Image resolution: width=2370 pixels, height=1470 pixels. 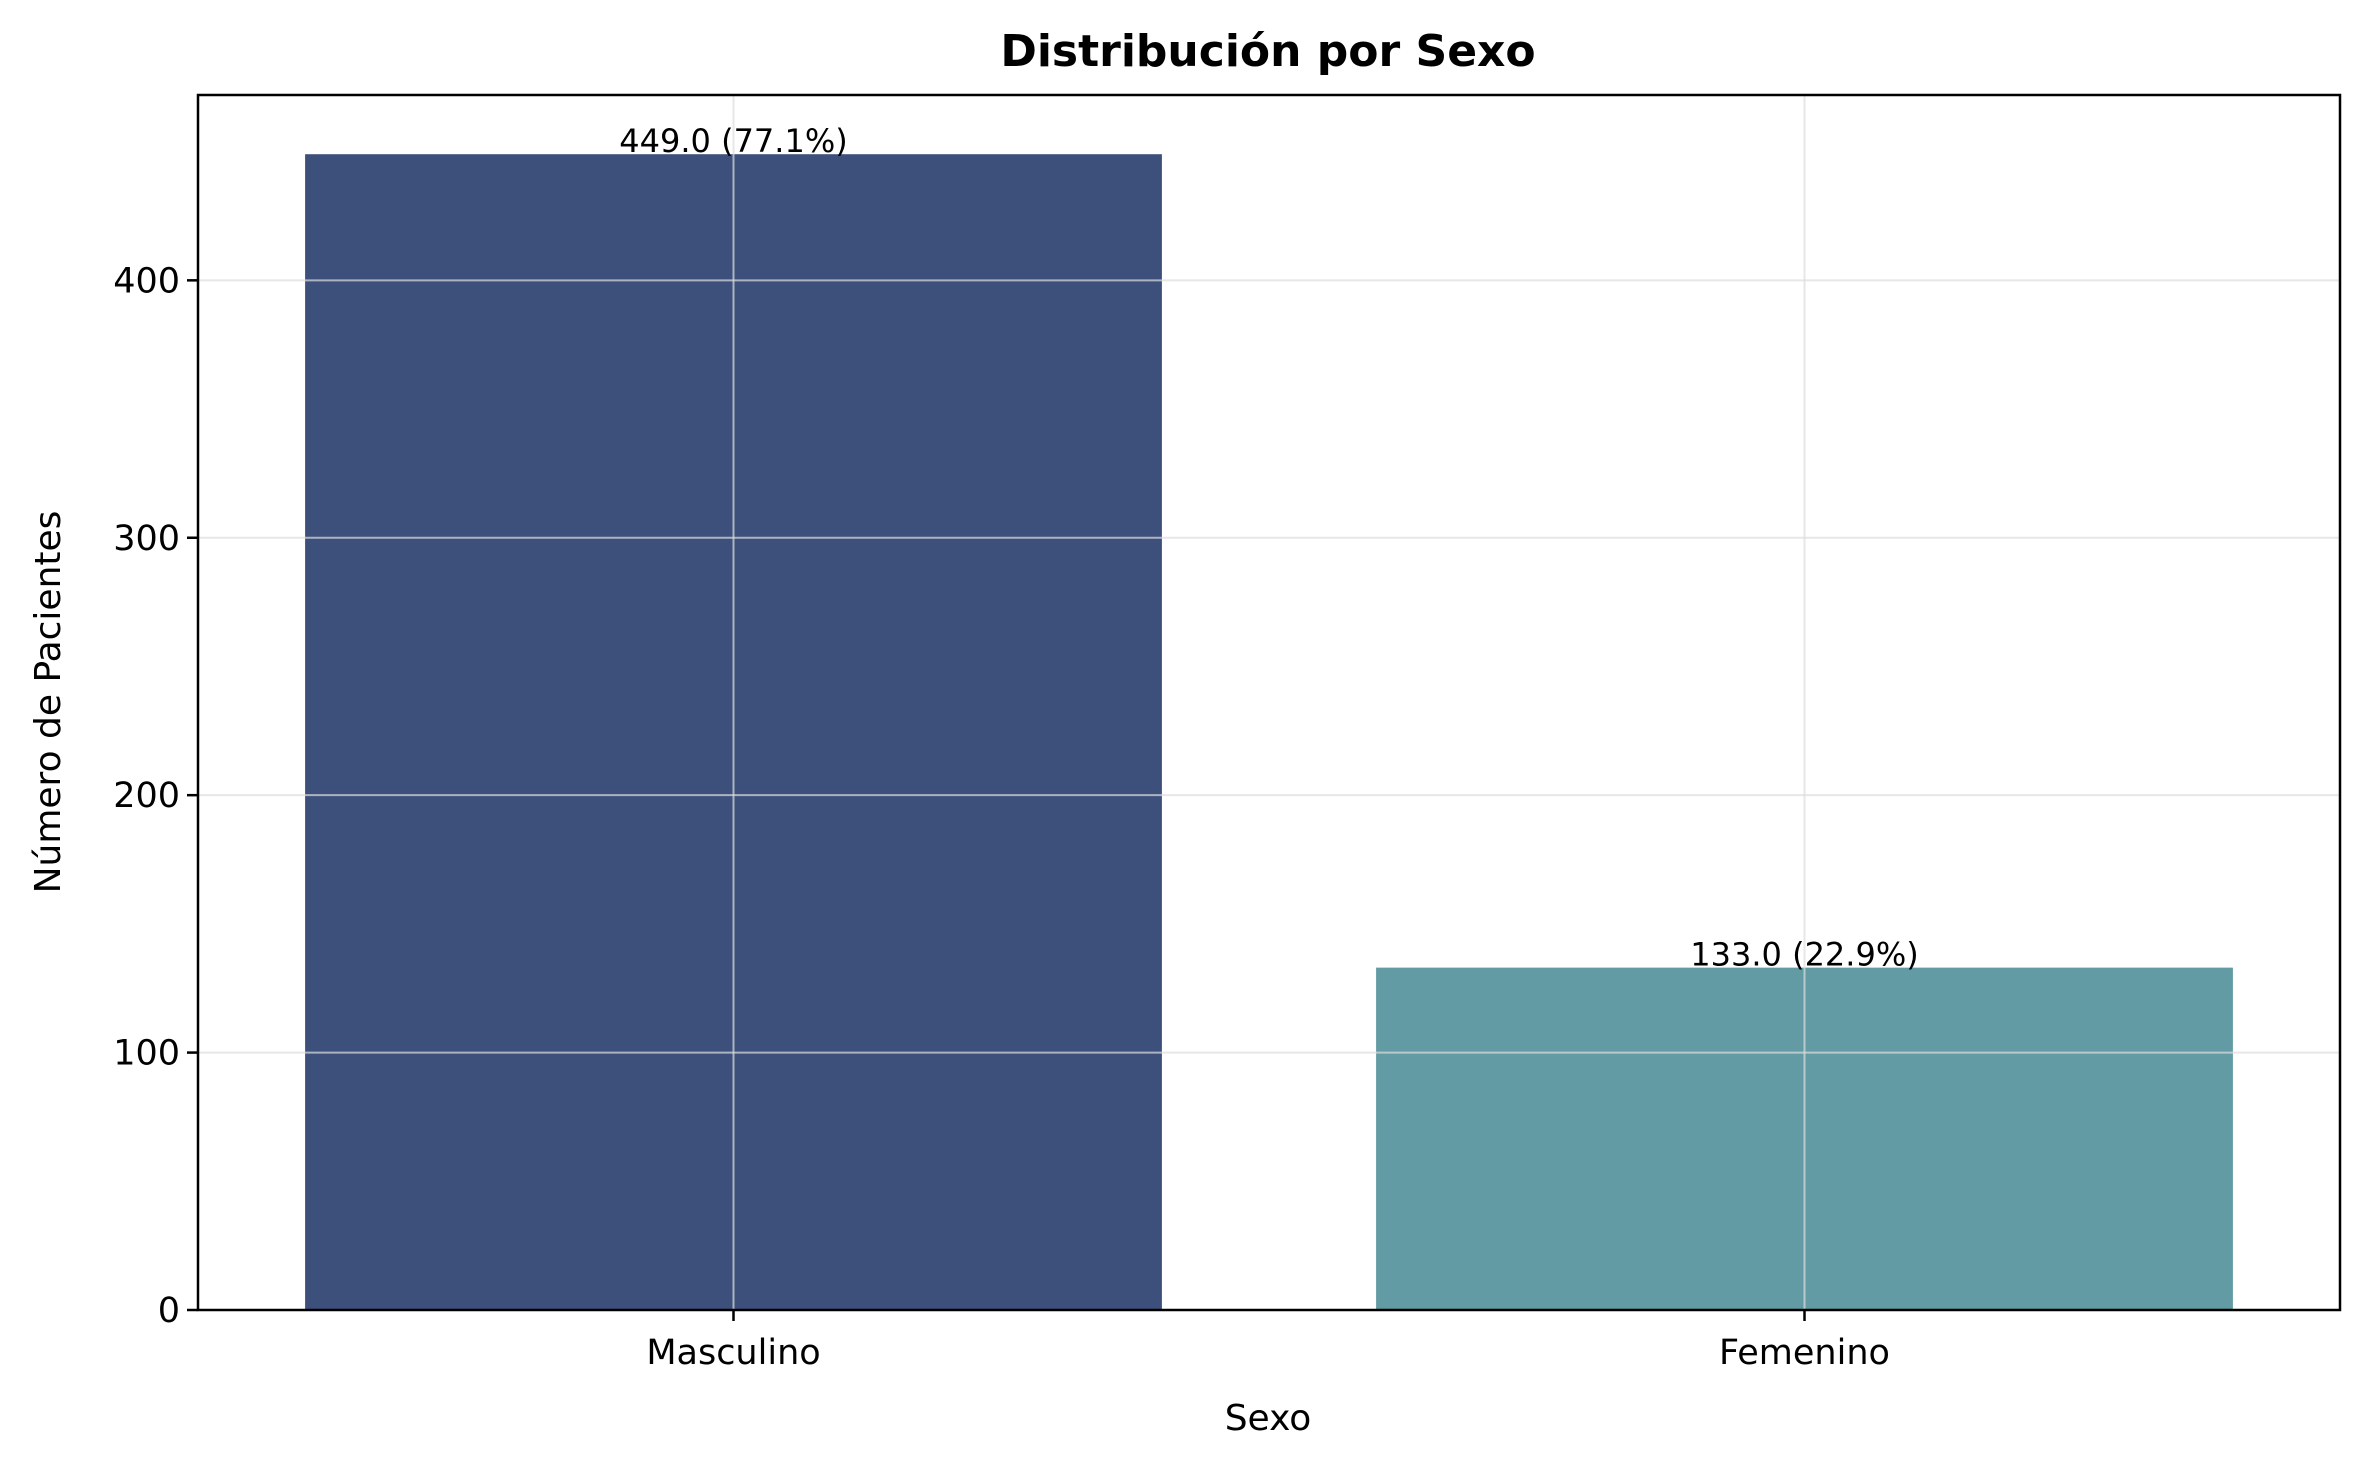 I want to click on x-axis-label: Sexo, so click(x=1268, y=1418).